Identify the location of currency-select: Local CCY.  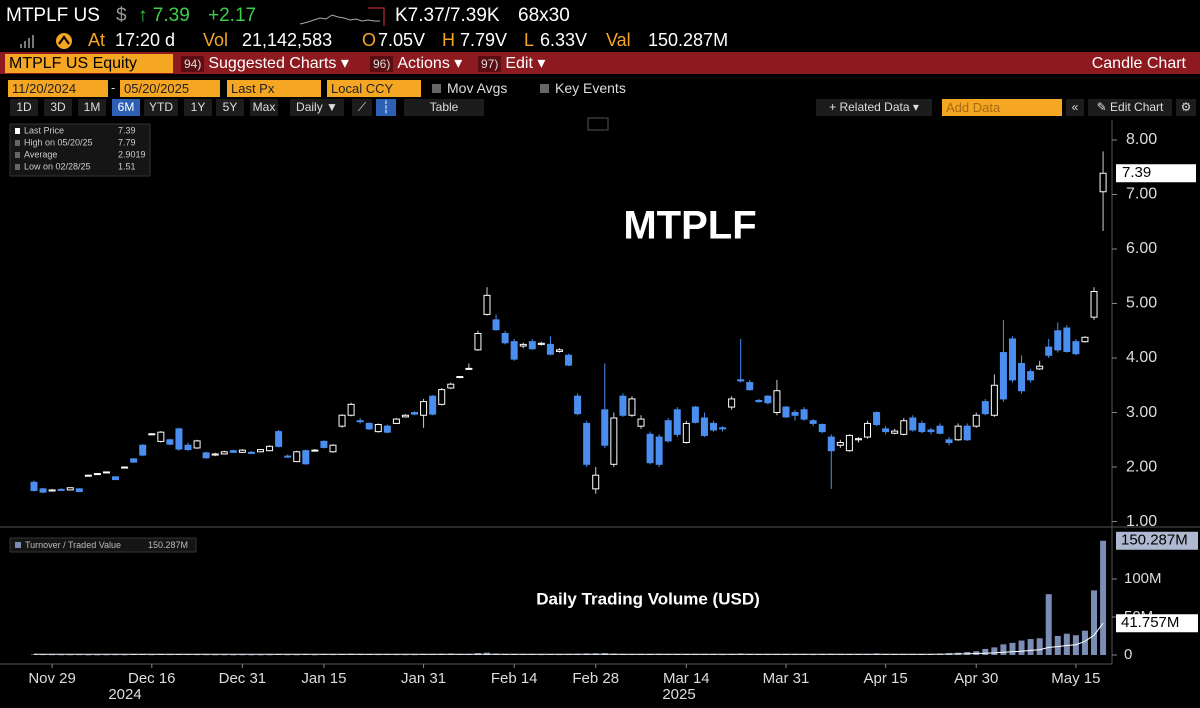
(374, 88).